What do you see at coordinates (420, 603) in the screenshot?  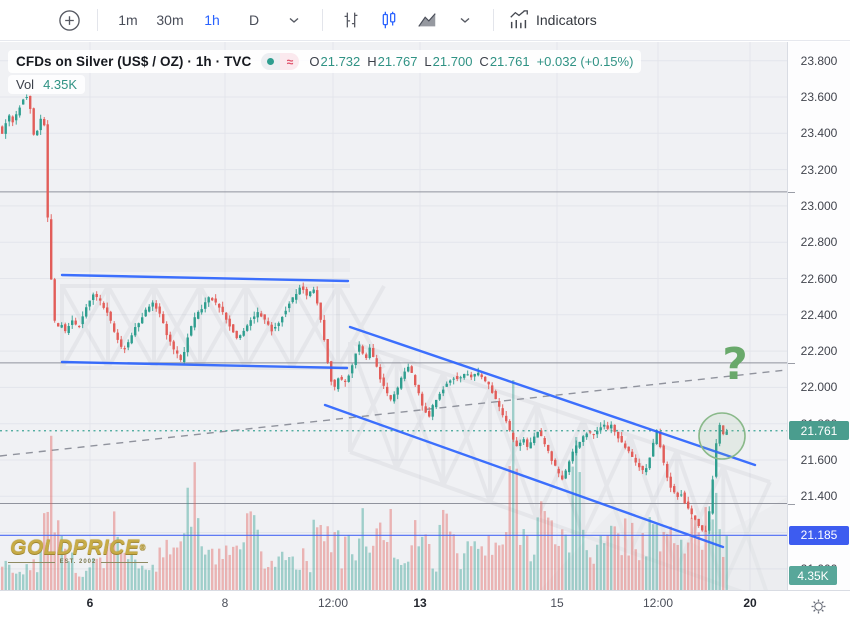 I see `time-tick-label: 13` at bounding box center [420, 603].